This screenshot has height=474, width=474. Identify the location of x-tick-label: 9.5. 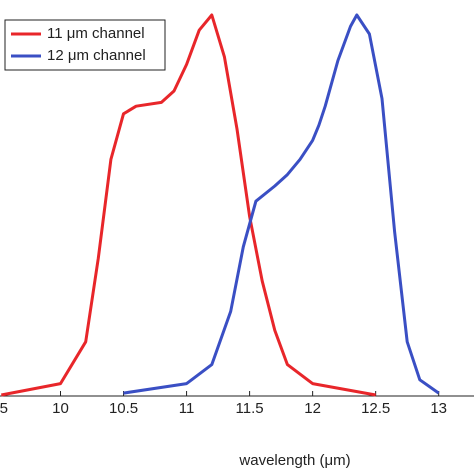
(4, 408).